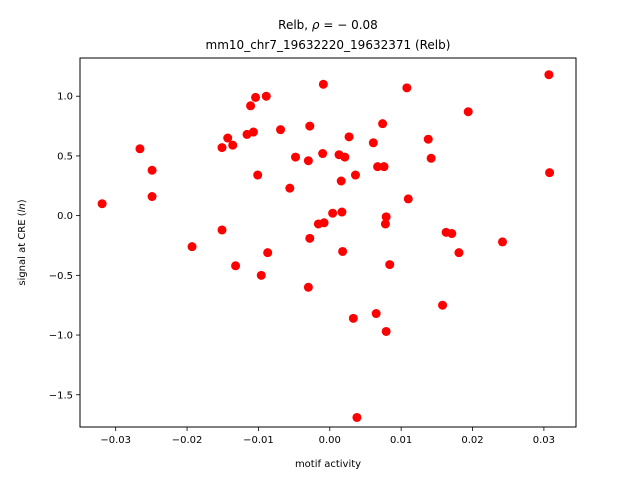 This screenshot has width=640, height=480. I want to click on x-tick-label: 0.02, so click(472, 440).